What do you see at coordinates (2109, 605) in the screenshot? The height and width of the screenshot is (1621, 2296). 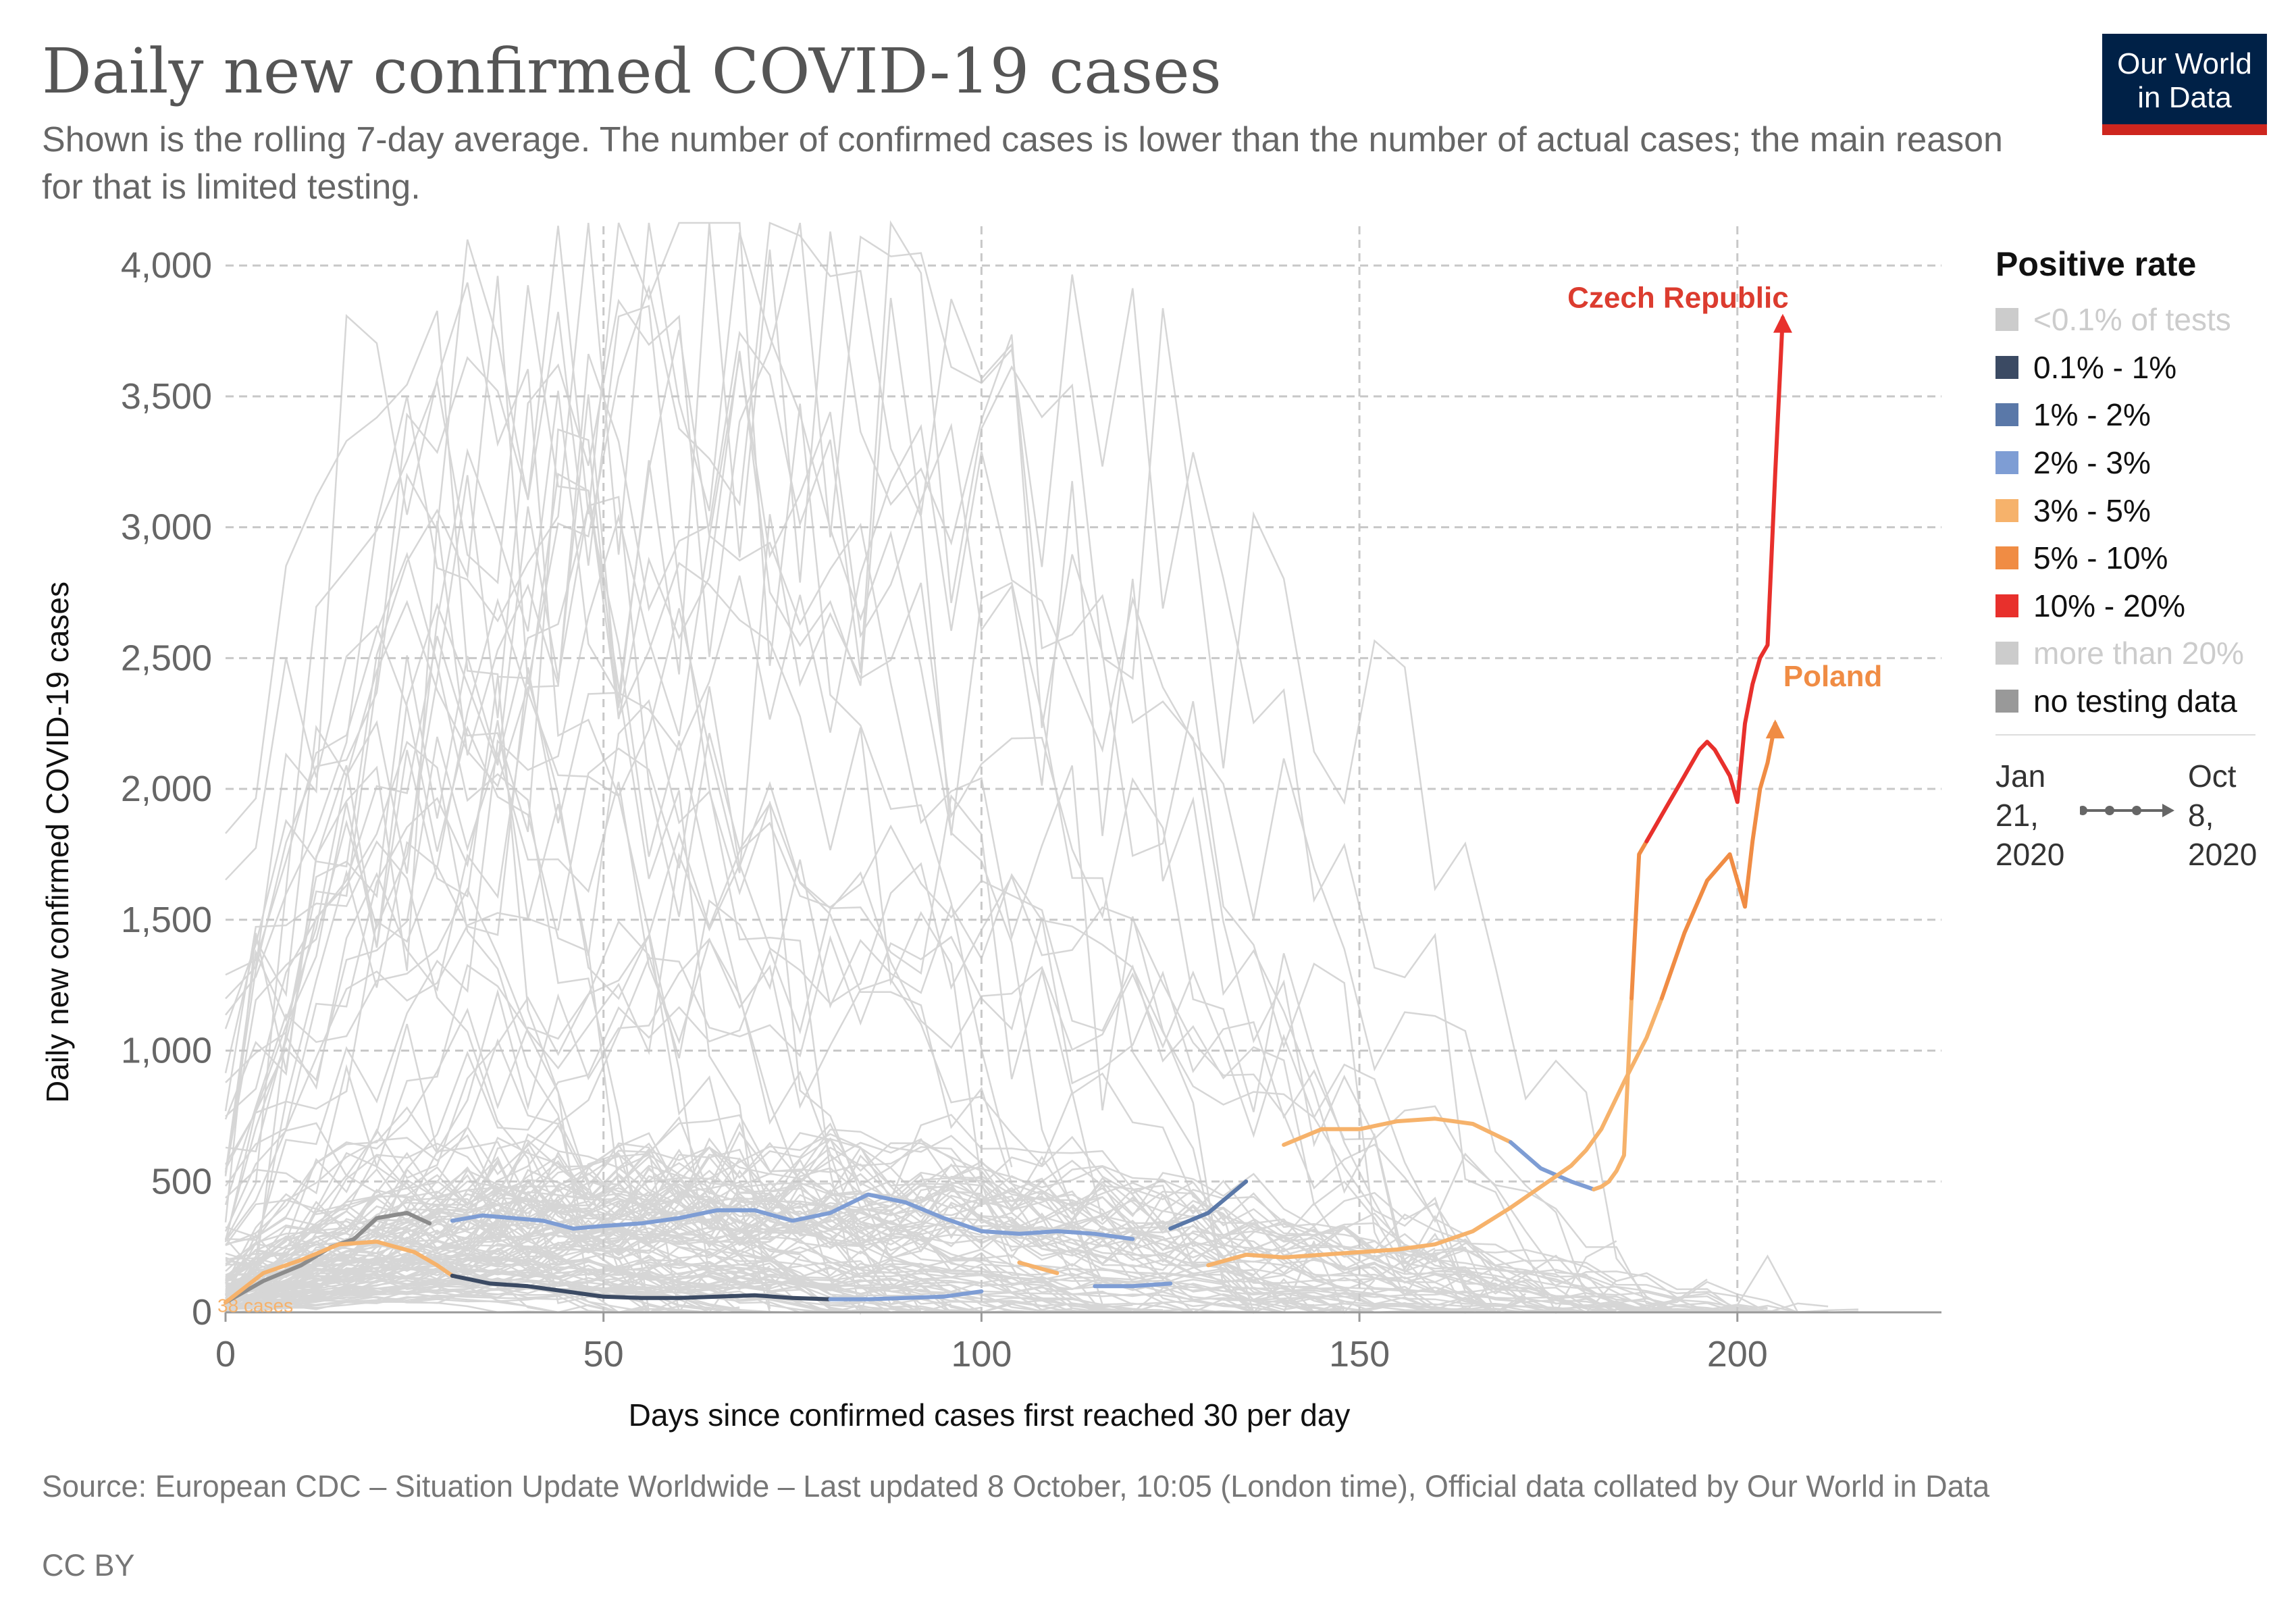 I see `legend-label: 10% - 20%` at bounding box center [2109, 605].